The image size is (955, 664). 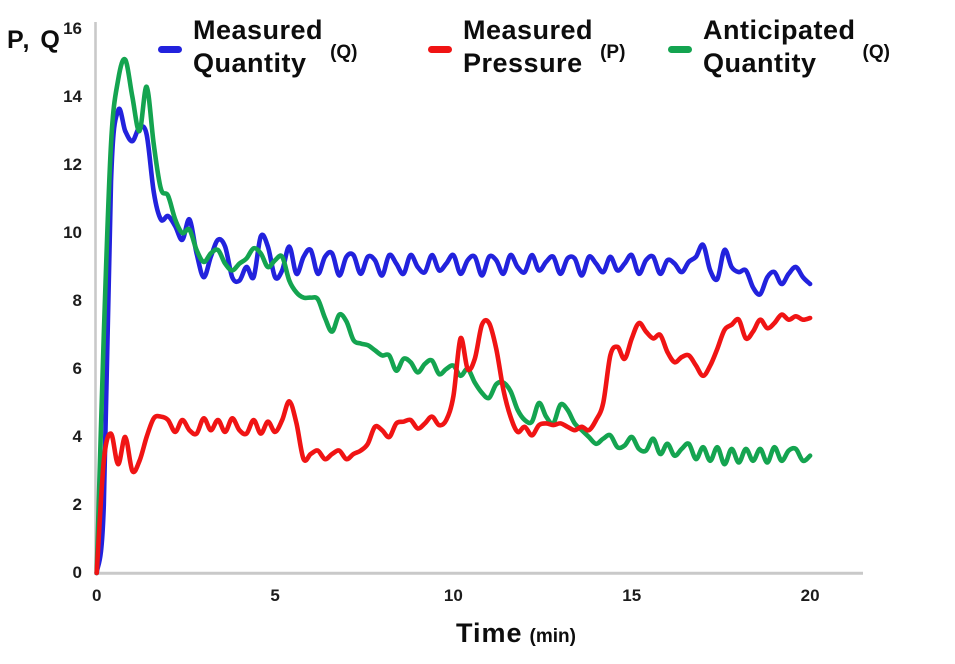 What do you see at coordinates (77, 368) in the screenshot?
I see `y-tick-label: 6` at bounding box center [77, 368].